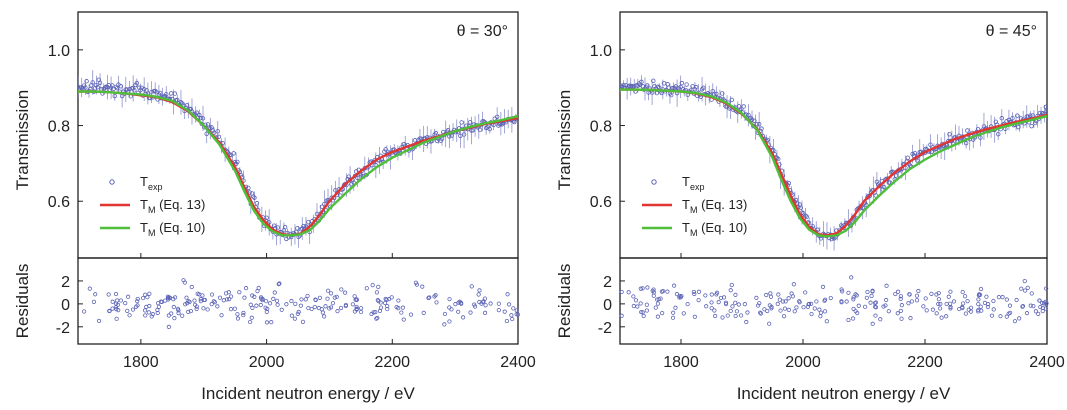 This screenshot has width=1067, height=410. Describe the element at coordinates (654, 182) in the screenshot. I see `legend-marker-exp` at that location.